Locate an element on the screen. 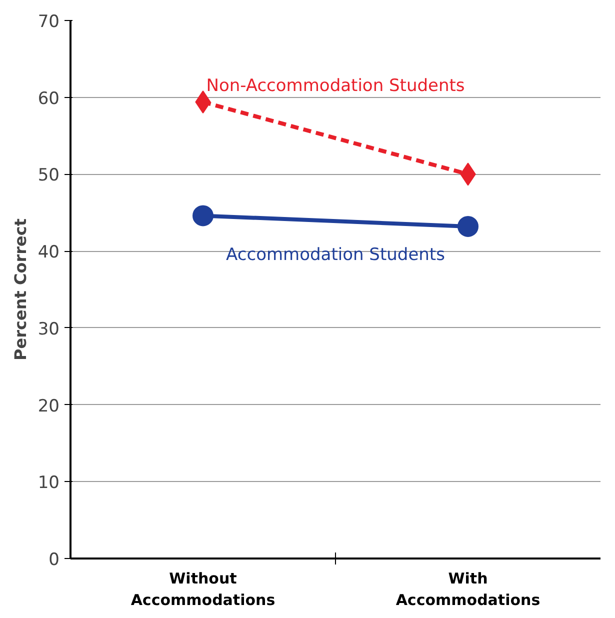 The width and height of the screenshot is (615, 618). y-tick-label: 10 is located at coordinates (49, 483).